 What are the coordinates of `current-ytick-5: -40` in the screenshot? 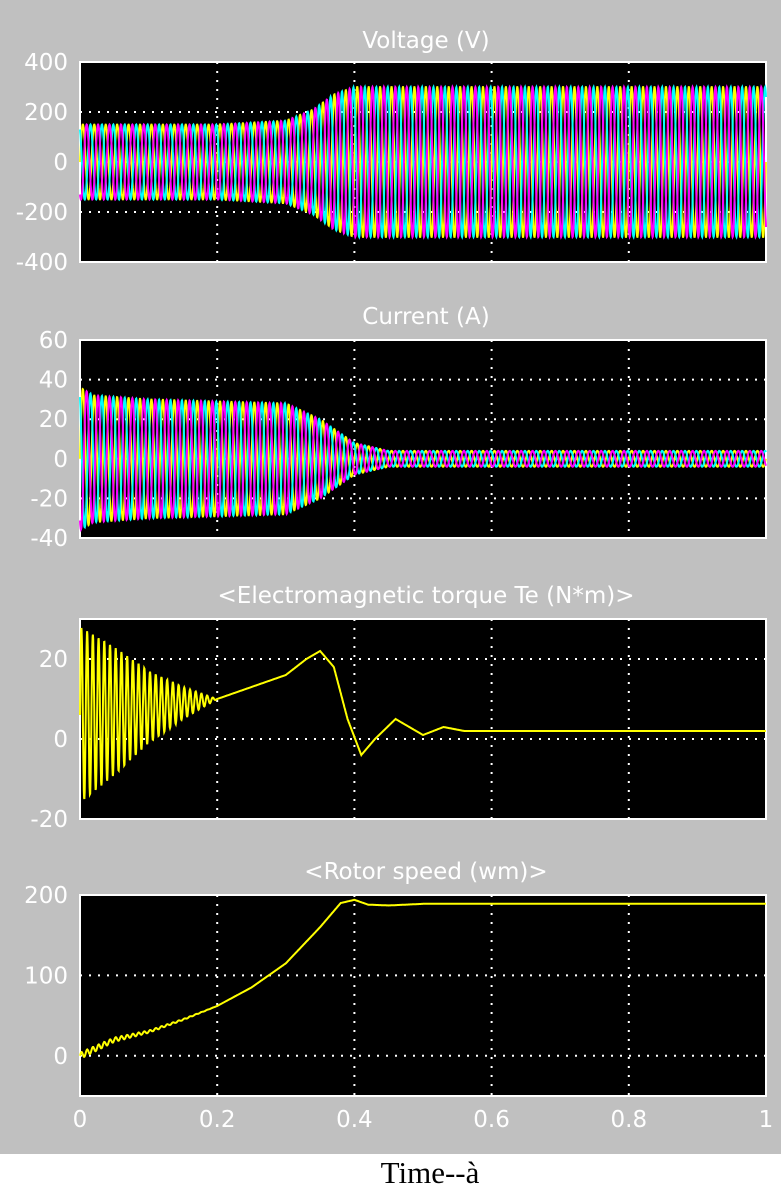 It's located at (49, 539).